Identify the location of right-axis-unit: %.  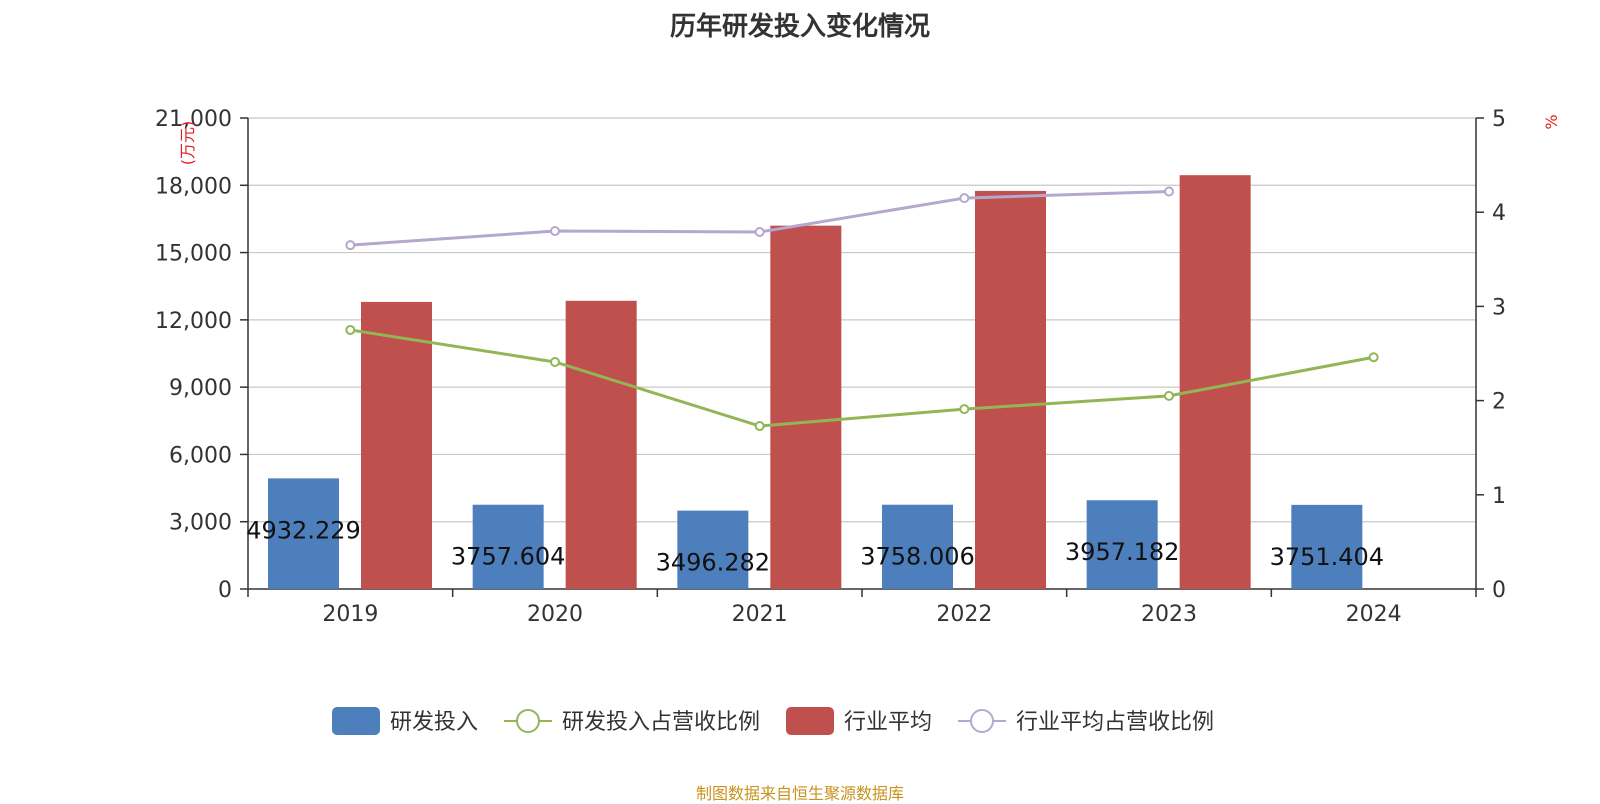
(1551, 121).